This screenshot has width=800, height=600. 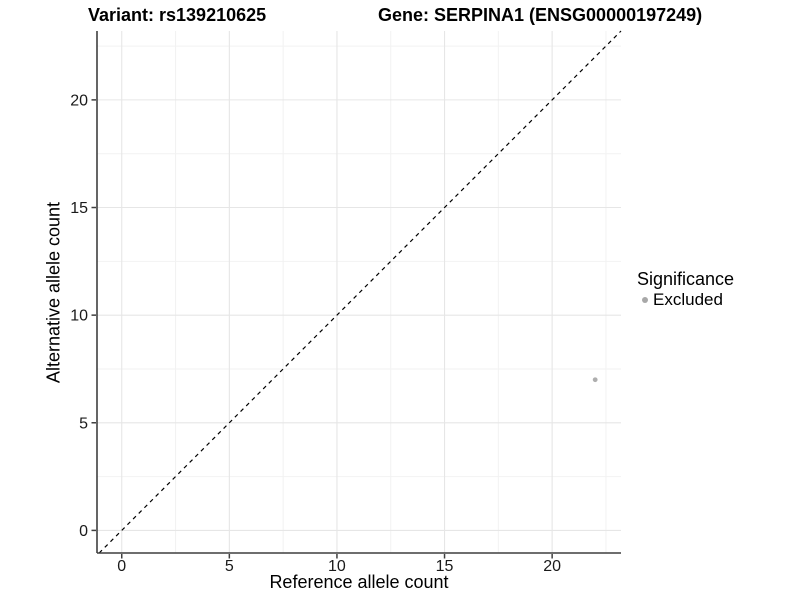 I want to click on legend: Significance Excluded, so click(x=685, y=288).